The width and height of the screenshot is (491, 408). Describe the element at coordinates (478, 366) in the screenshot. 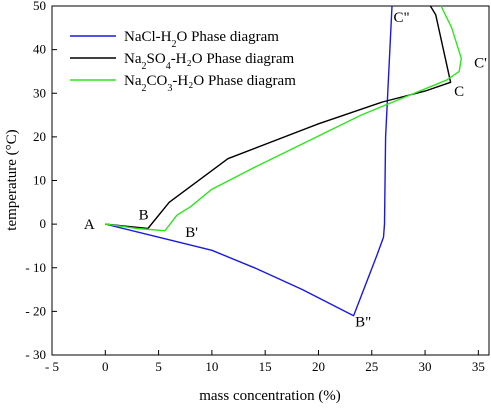

I see `x-tick-label: 35` at that location.